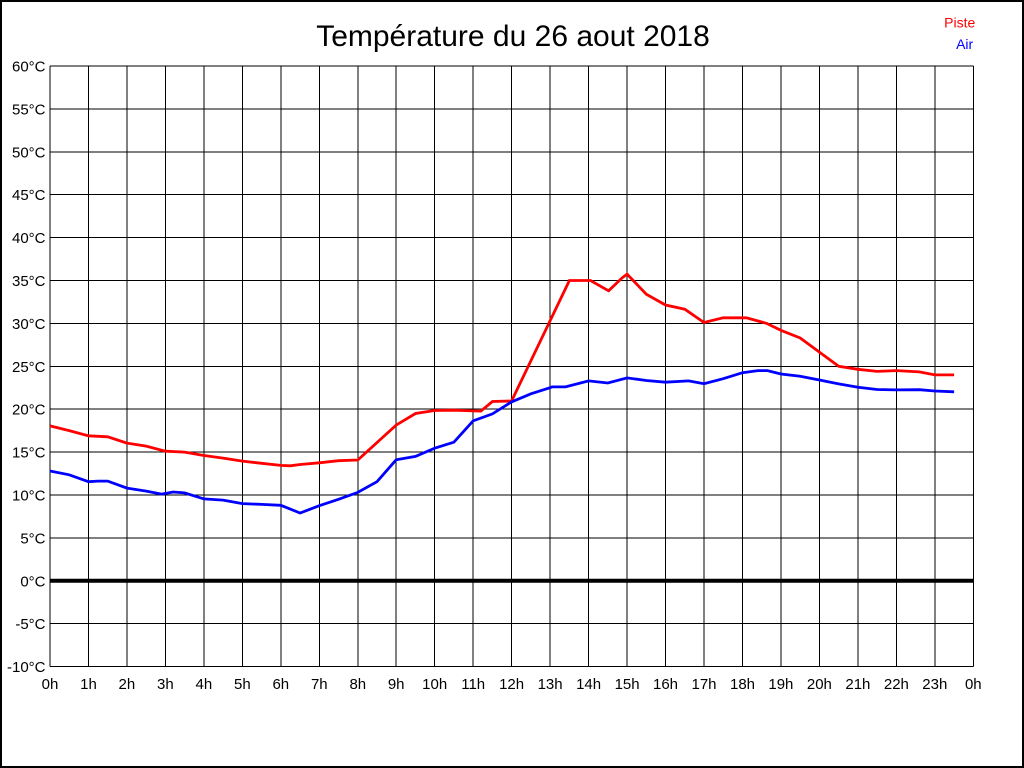 Image resolution: width=1024 pixels, height=768 pixels. Describe the element at coordinates (964, 44) in the screenshot. I see `svg-text: Air` at that location.